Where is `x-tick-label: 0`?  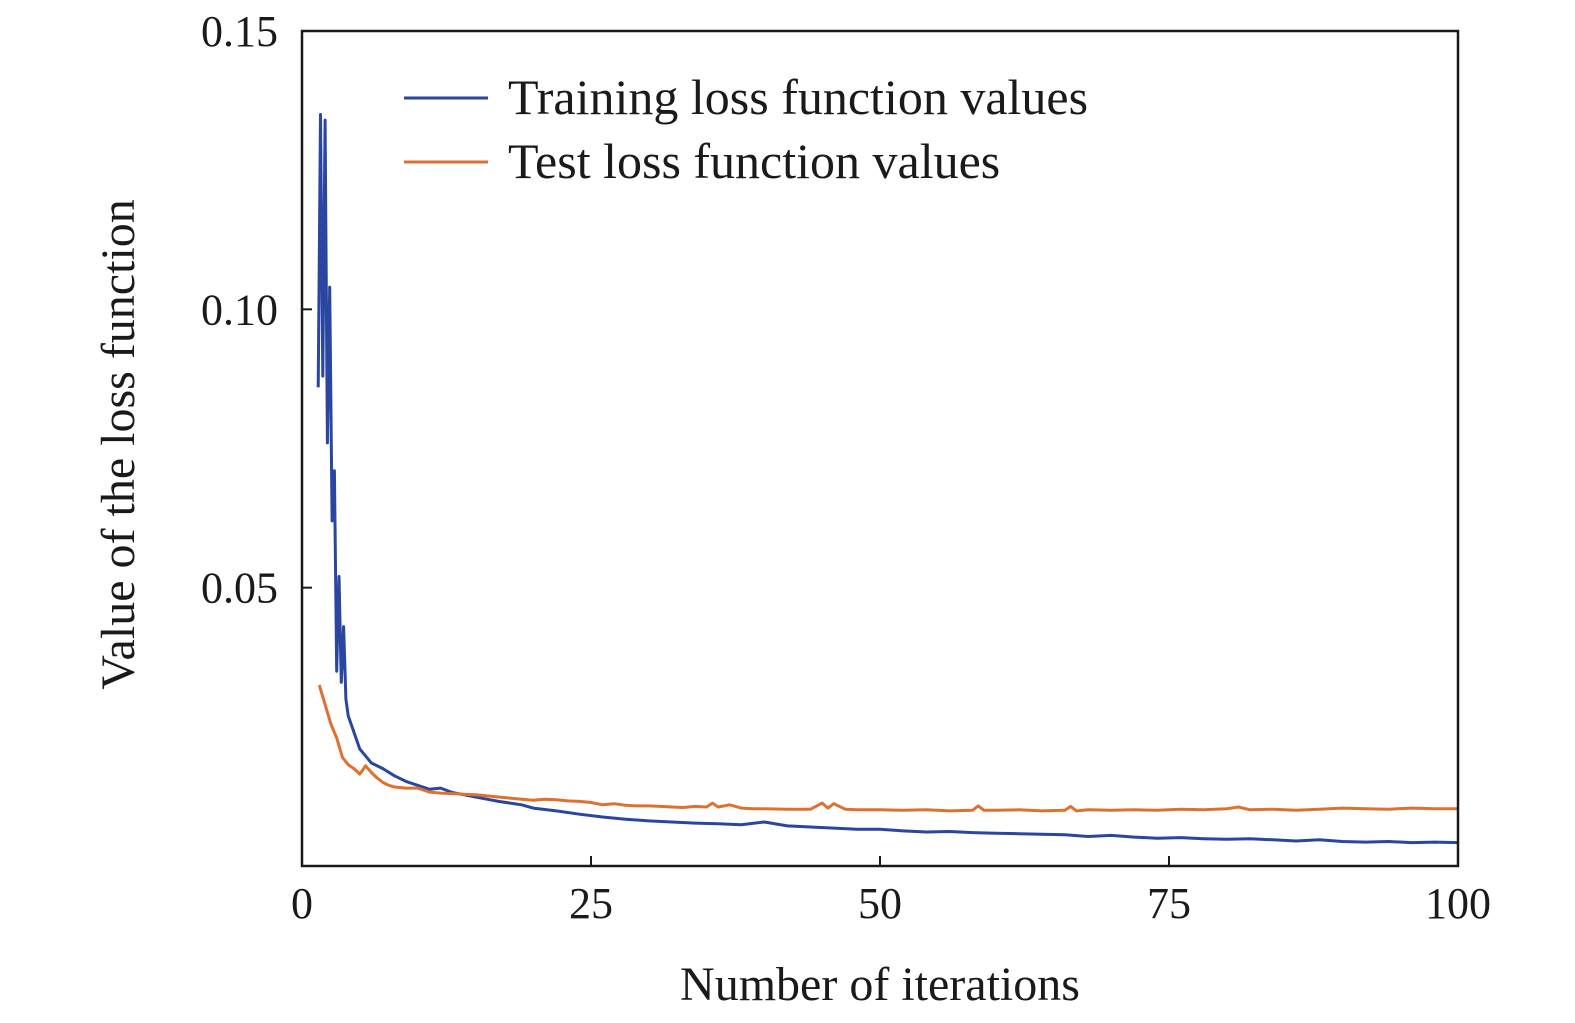 x-tick-label: 0 is located at coordinates (302, 903).